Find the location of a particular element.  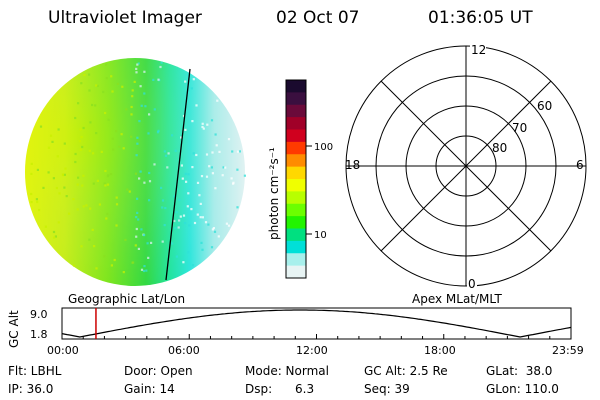

colorbar-tick-10: 10 is located at coordinates (320, 235).